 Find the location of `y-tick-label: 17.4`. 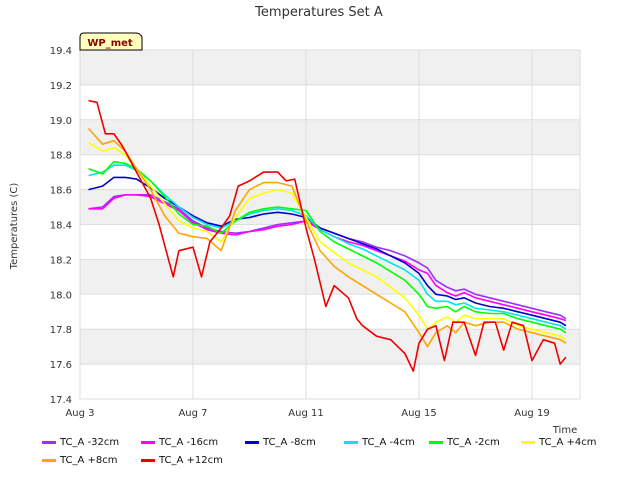

y-tick-label: 17.4 is located at coordinates (61, 400).